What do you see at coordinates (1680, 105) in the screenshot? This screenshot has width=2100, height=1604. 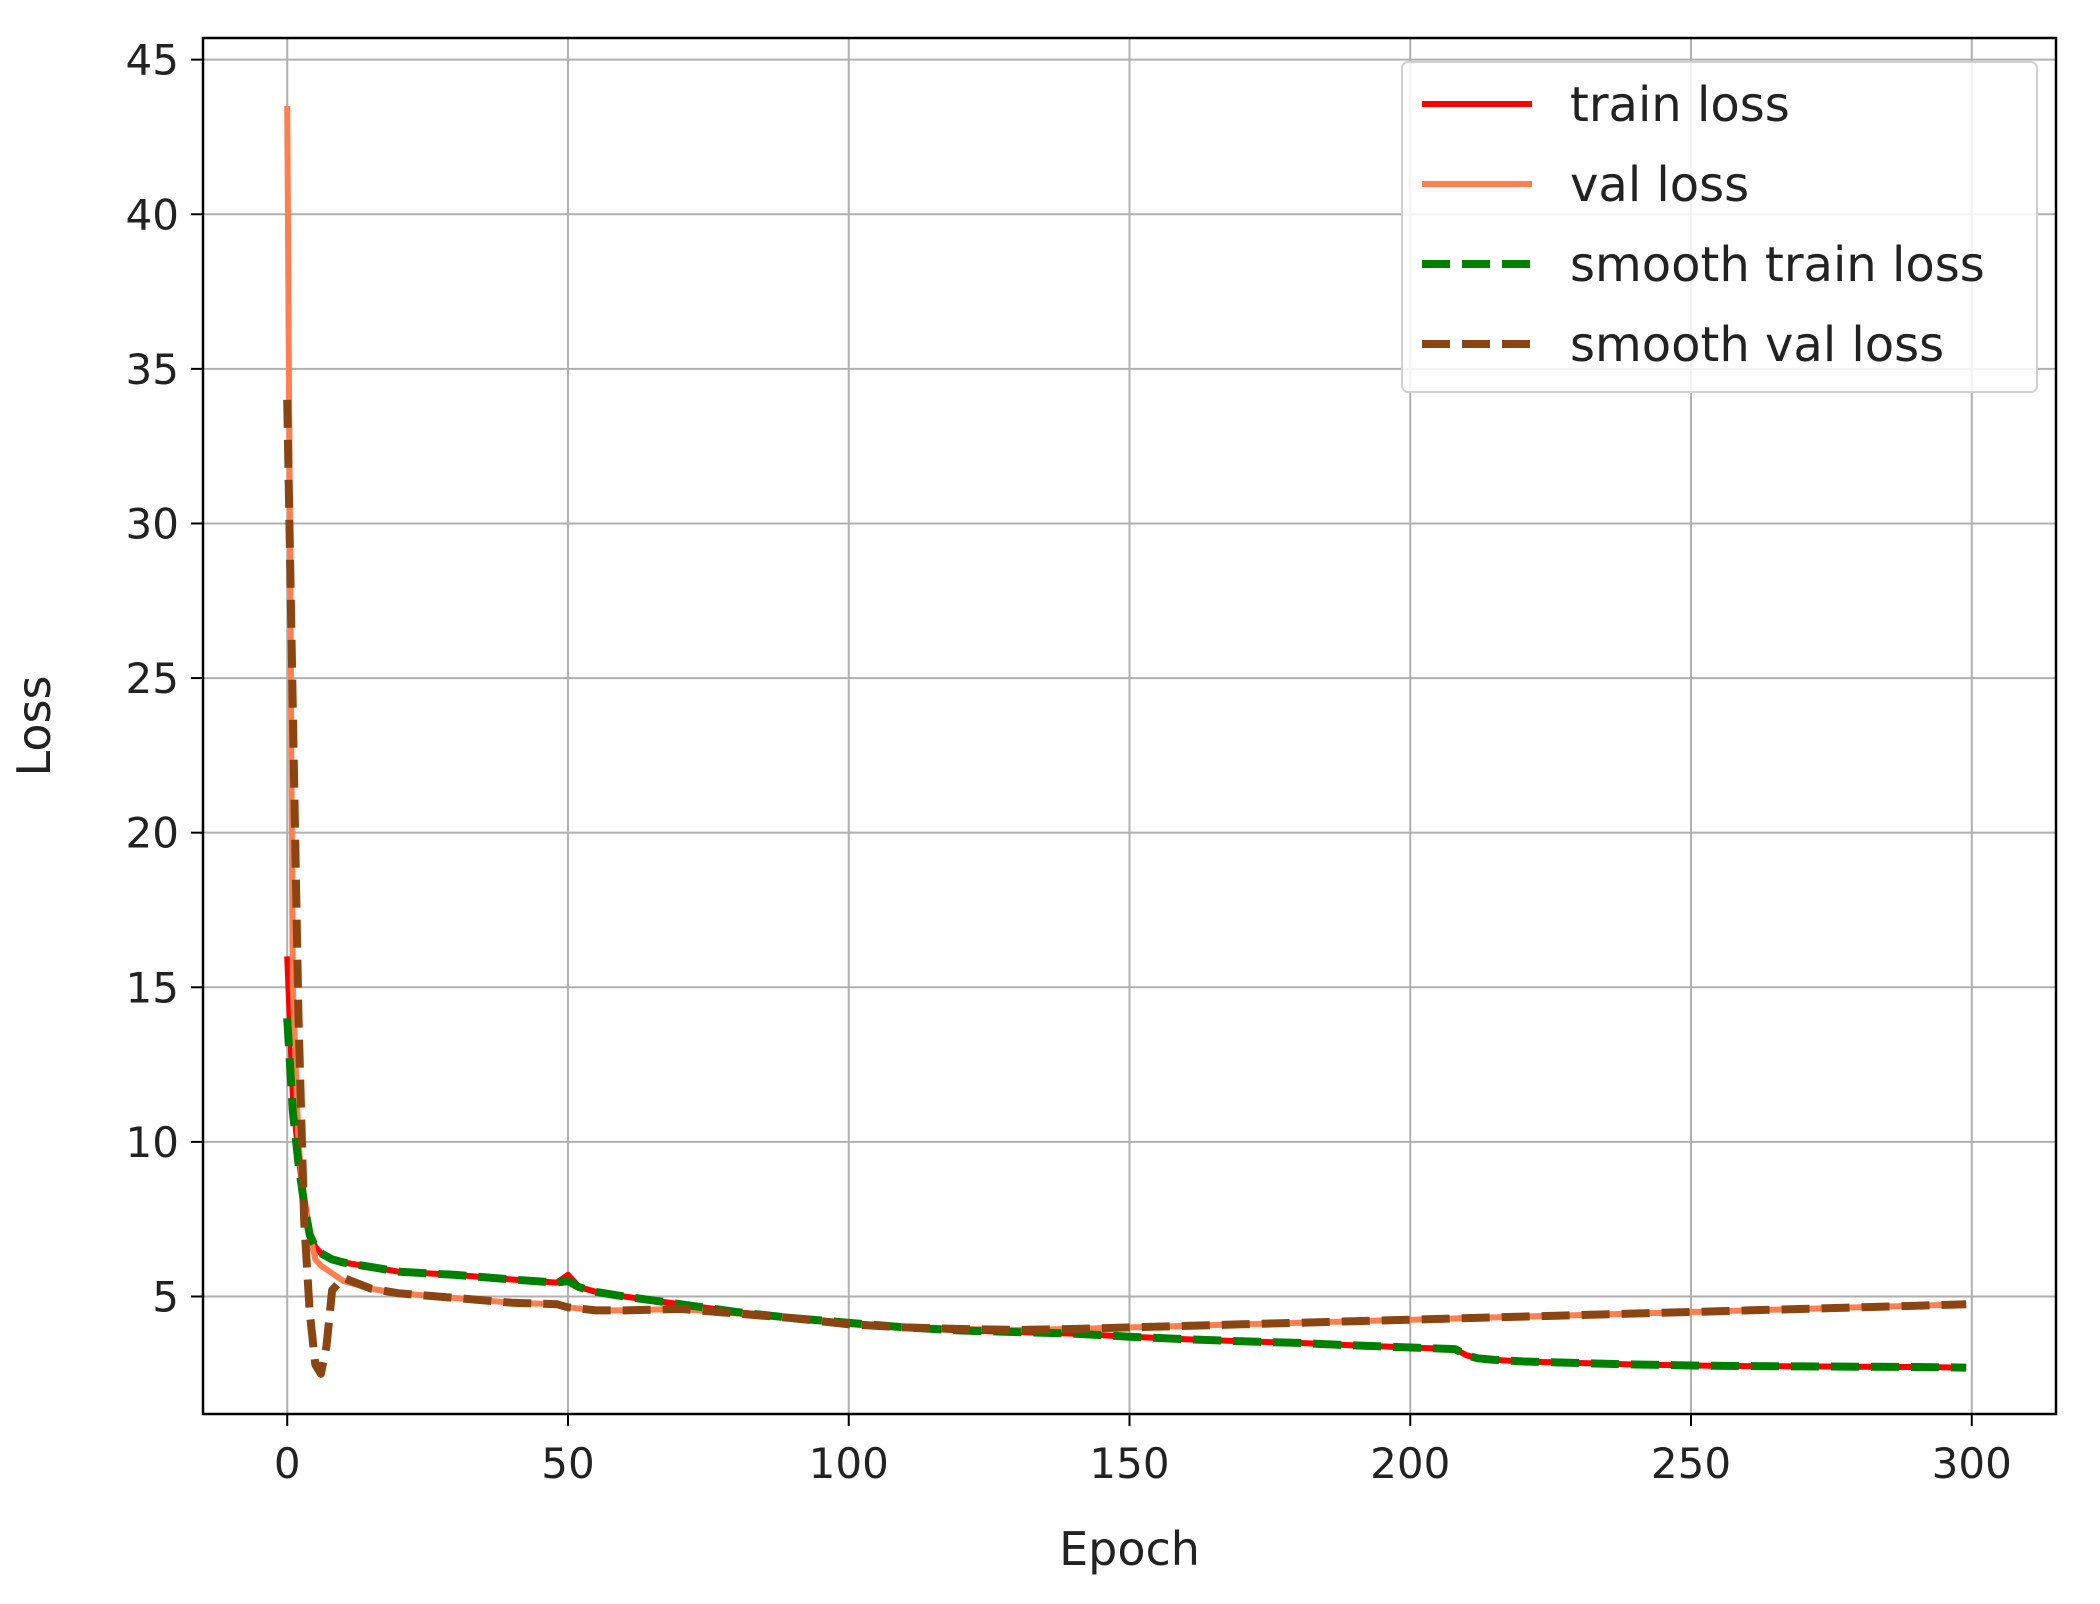 I see `legend-label: train loss` at bounding box center [1680, 105].